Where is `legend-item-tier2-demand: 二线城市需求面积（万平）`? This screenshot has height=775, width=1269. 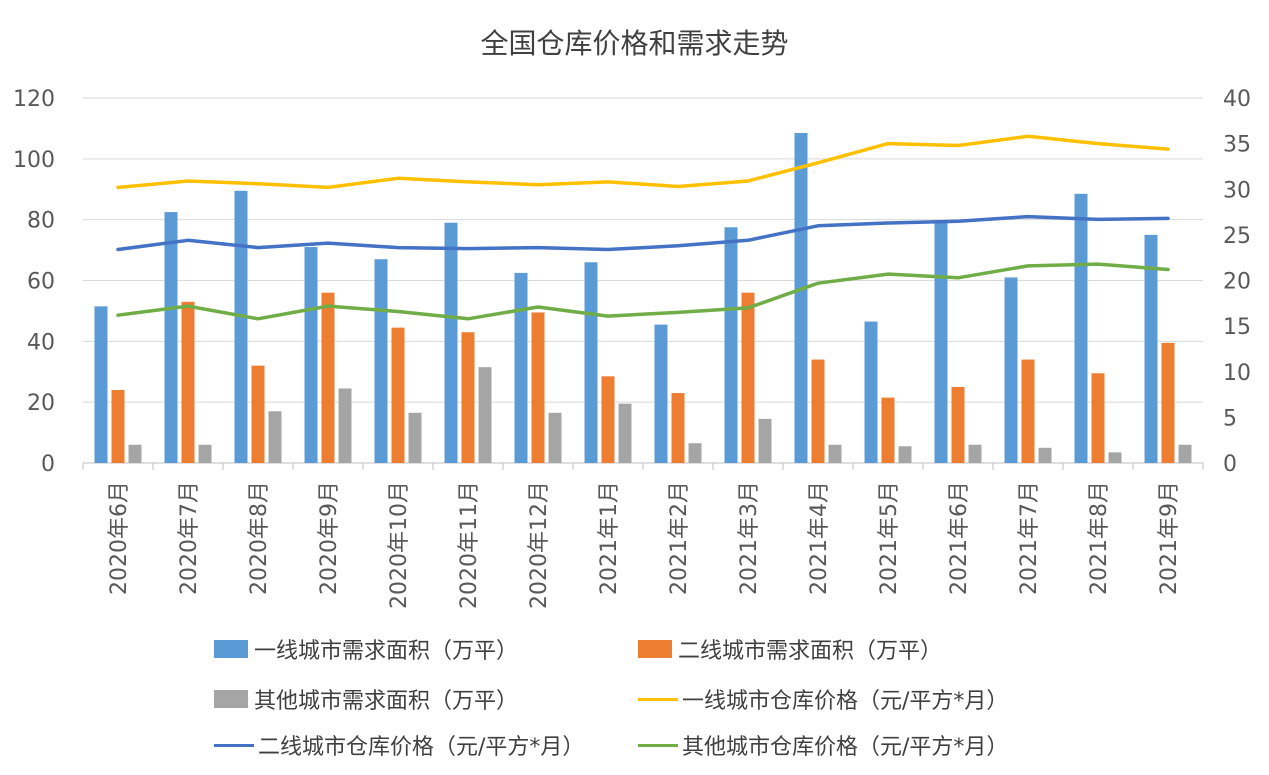
legend-item-tier2-demand: 二线城市需求面积（万平） is located at coordinates (790, 649).